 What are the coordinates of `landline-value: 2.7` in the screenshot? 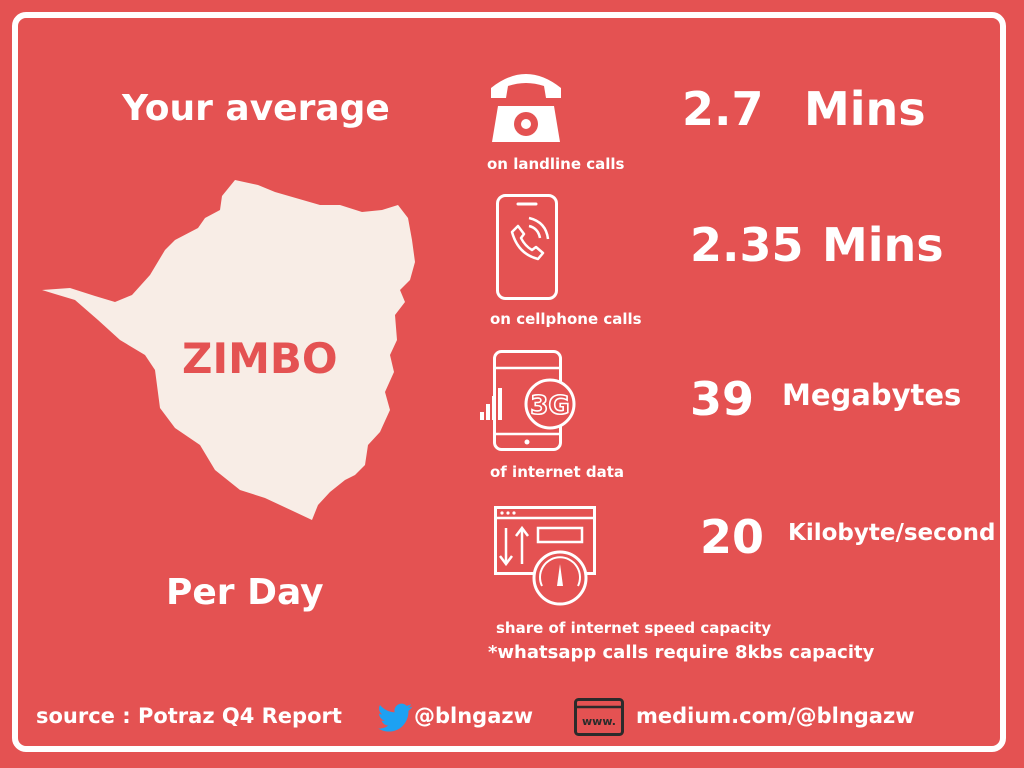 It's located at (723, 109).